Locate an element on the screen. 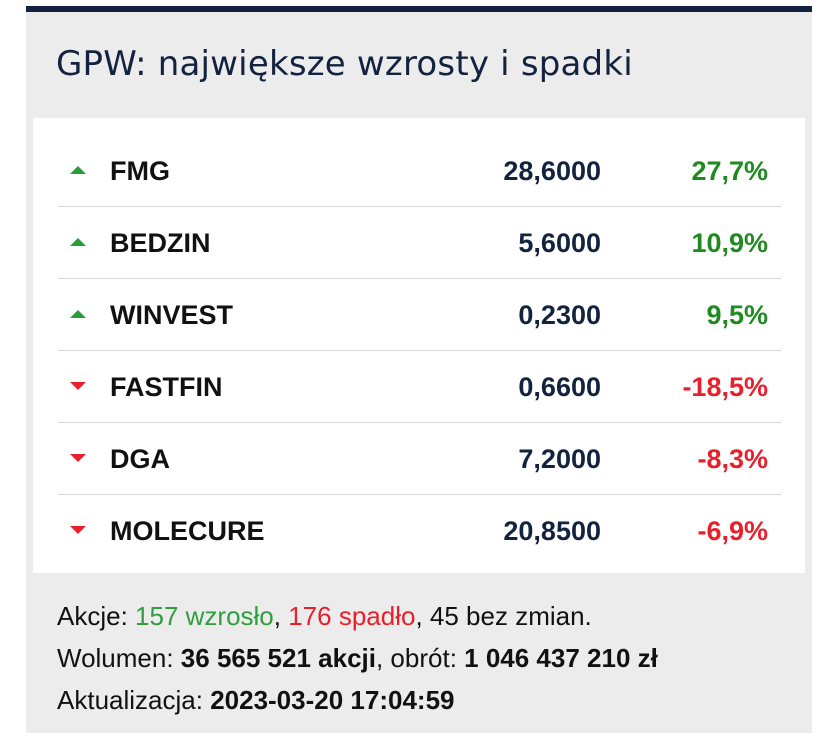  table-row: FASTFIN 0,6600 -18,5% is located at coordinates (419, 387).